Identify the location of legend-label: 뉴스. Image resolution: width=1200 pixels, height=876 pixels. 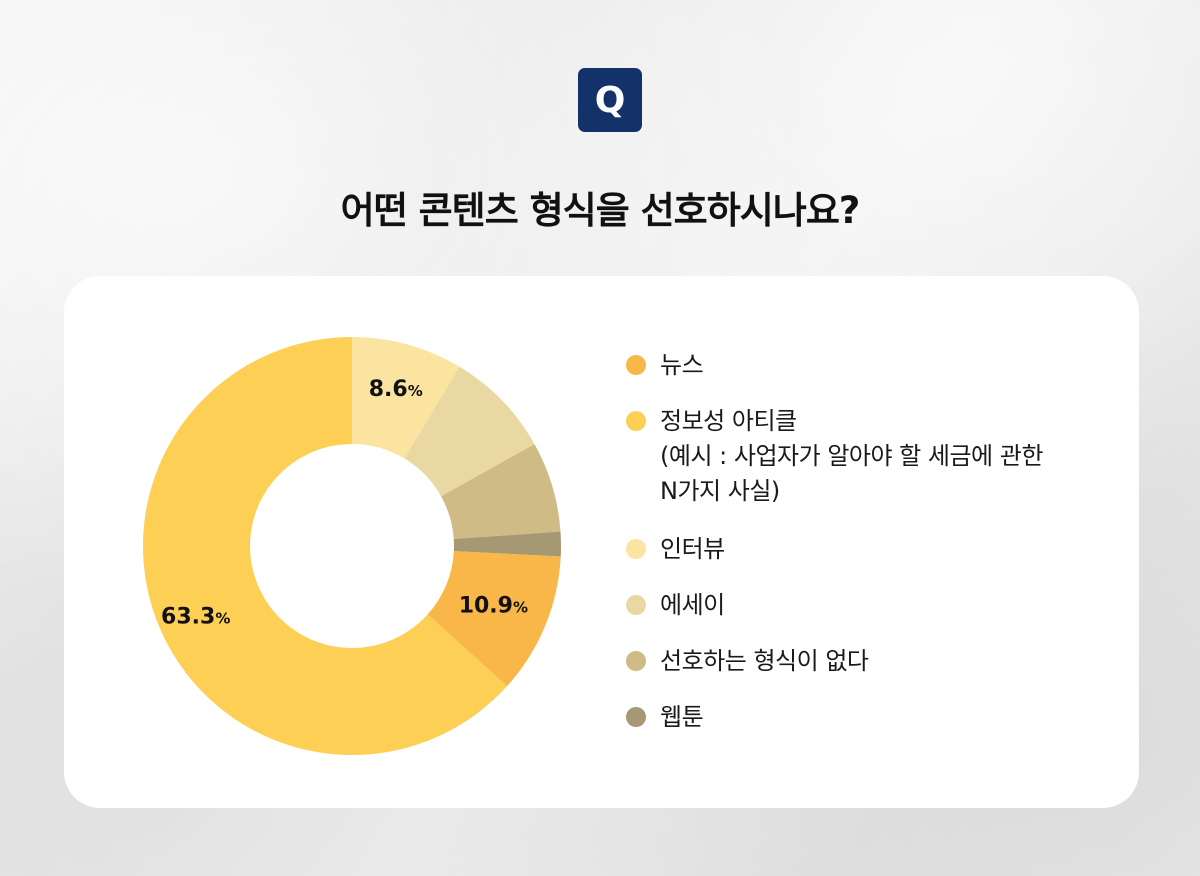
(682, 365).